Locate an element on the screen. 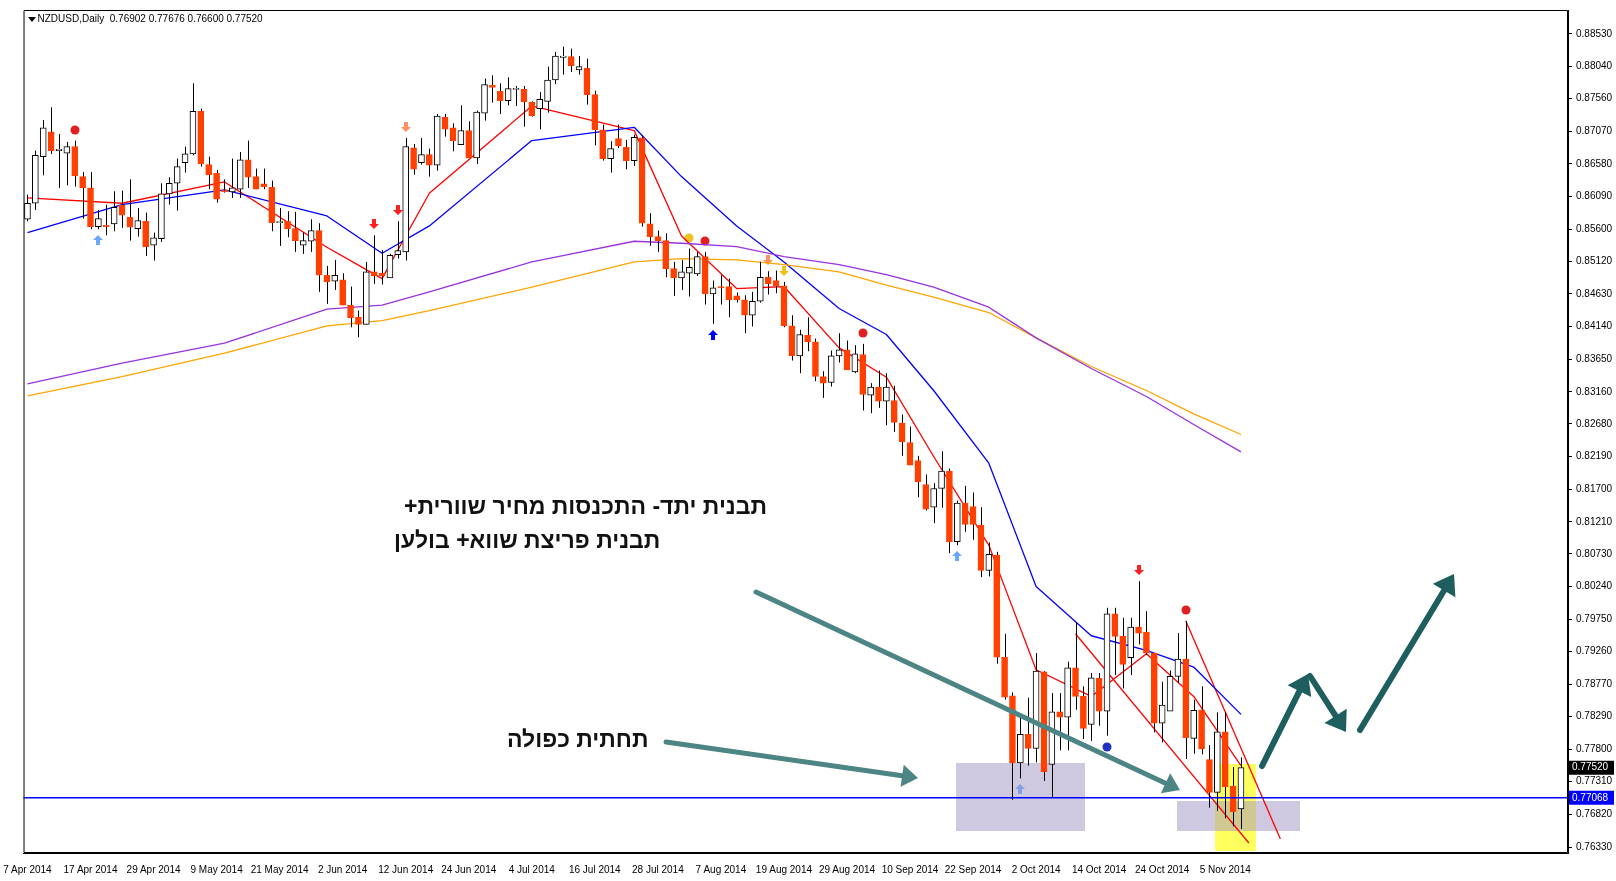  x-tick-label: 9 May 2014 is located at coordinates (217, 869).